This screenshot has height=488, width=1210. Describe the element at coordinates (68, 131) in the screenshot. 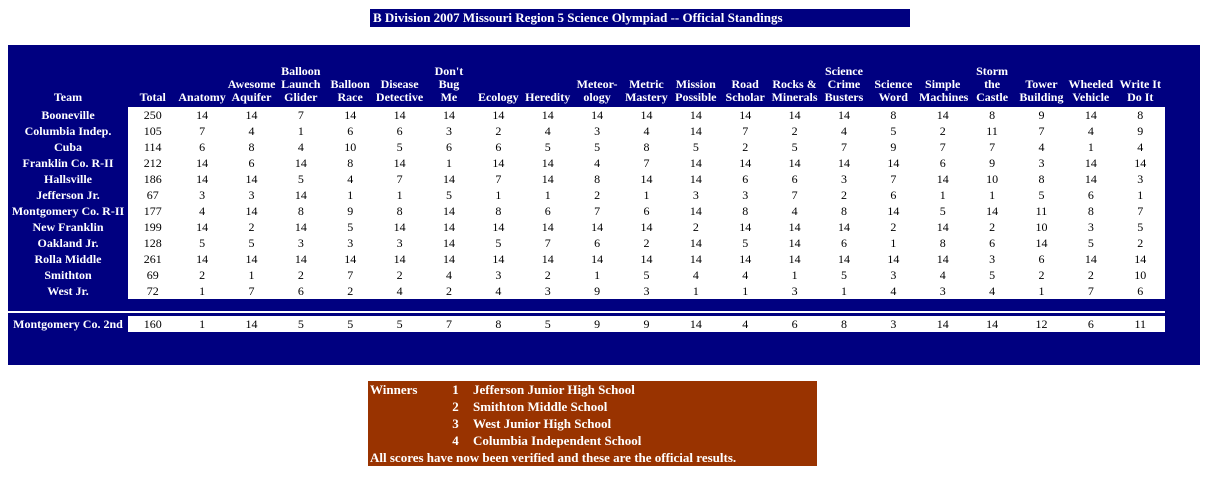

I see `team-cell: Columbia Indep.` at that location.